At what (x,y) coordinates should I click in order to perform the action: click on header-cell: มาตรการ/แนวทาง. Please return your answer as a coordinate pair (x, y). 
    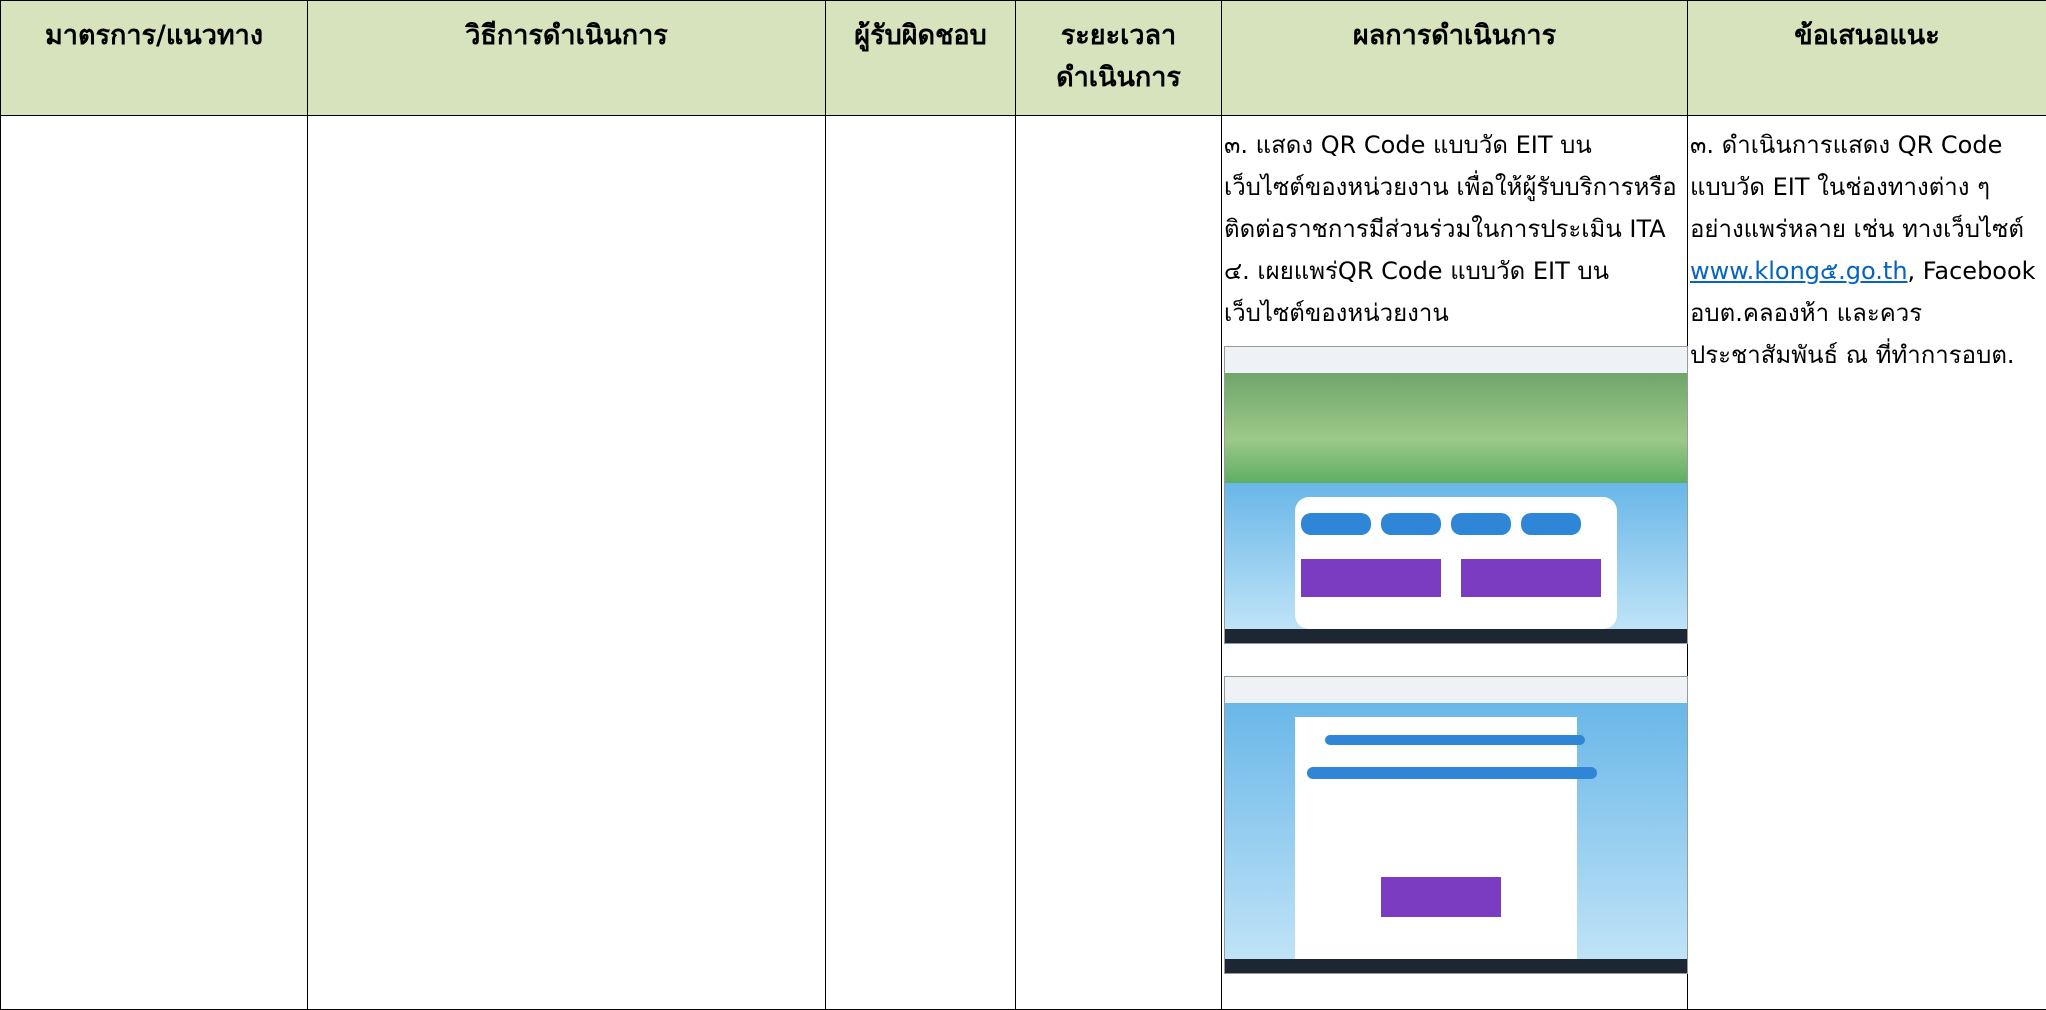
    Looking at the image, I should click on (154, 58).